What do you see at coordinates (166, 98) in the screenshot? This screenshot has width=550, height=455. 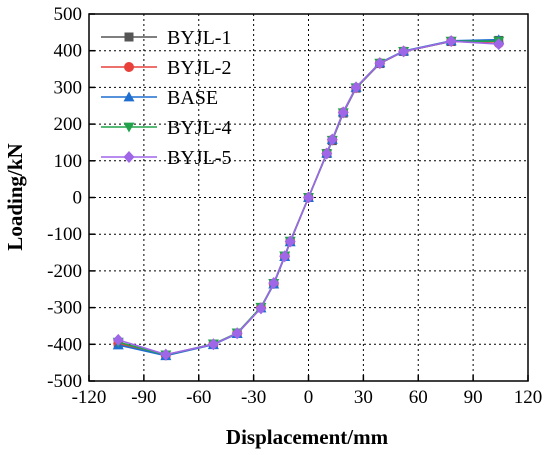 I see `legend: BYJL-1 BYJL-2 BASE BYJL-4 BYJL-5` at bounding box center [166, 98].